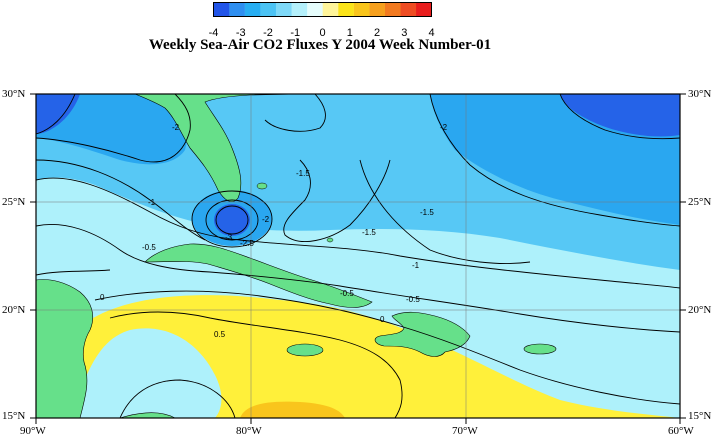  Describe the element at coordinates (322, 33) in the screenshot. I see `colorbar-tick-label: 0` at that location.